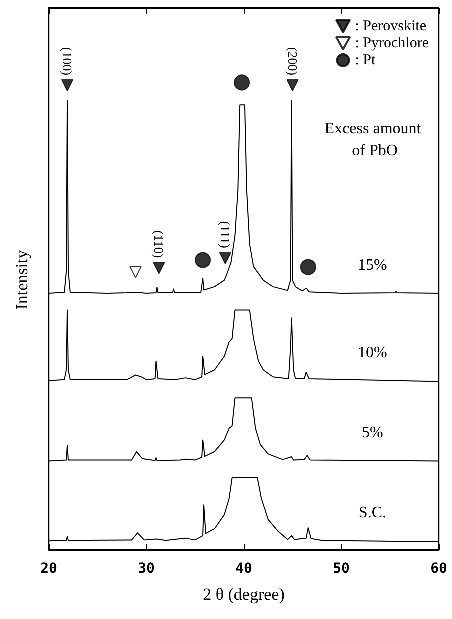 This screenshot has height=619, width=452. I want to click on x-tick-label: 50, so click(341, 569).